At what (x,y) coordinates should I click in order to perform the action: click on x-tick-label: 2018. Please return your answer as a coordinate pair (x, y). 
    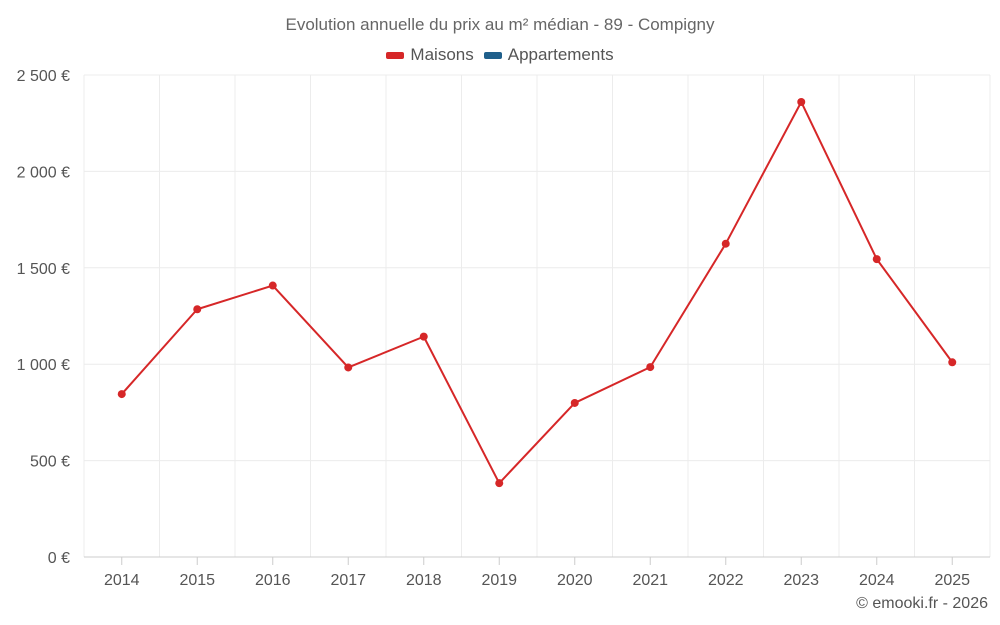
    Looking at the image, I should click on (424, 580).